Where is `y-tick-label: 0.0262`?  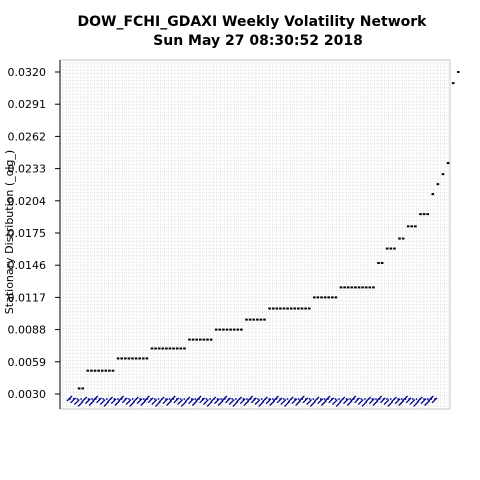 y-tick-label: 0.0262 is located at coordinates (27, 136).